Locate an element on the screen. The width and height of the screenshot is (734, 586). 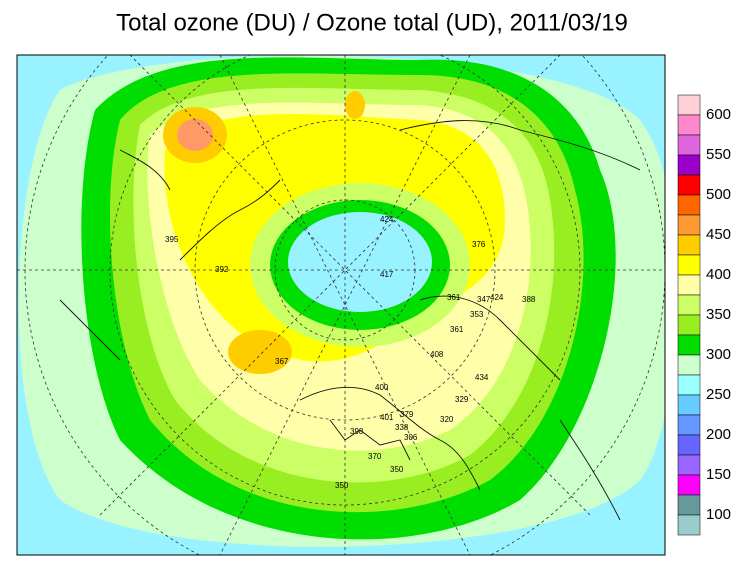
colorbar-label: 300 is located at coordinates (718, 354).